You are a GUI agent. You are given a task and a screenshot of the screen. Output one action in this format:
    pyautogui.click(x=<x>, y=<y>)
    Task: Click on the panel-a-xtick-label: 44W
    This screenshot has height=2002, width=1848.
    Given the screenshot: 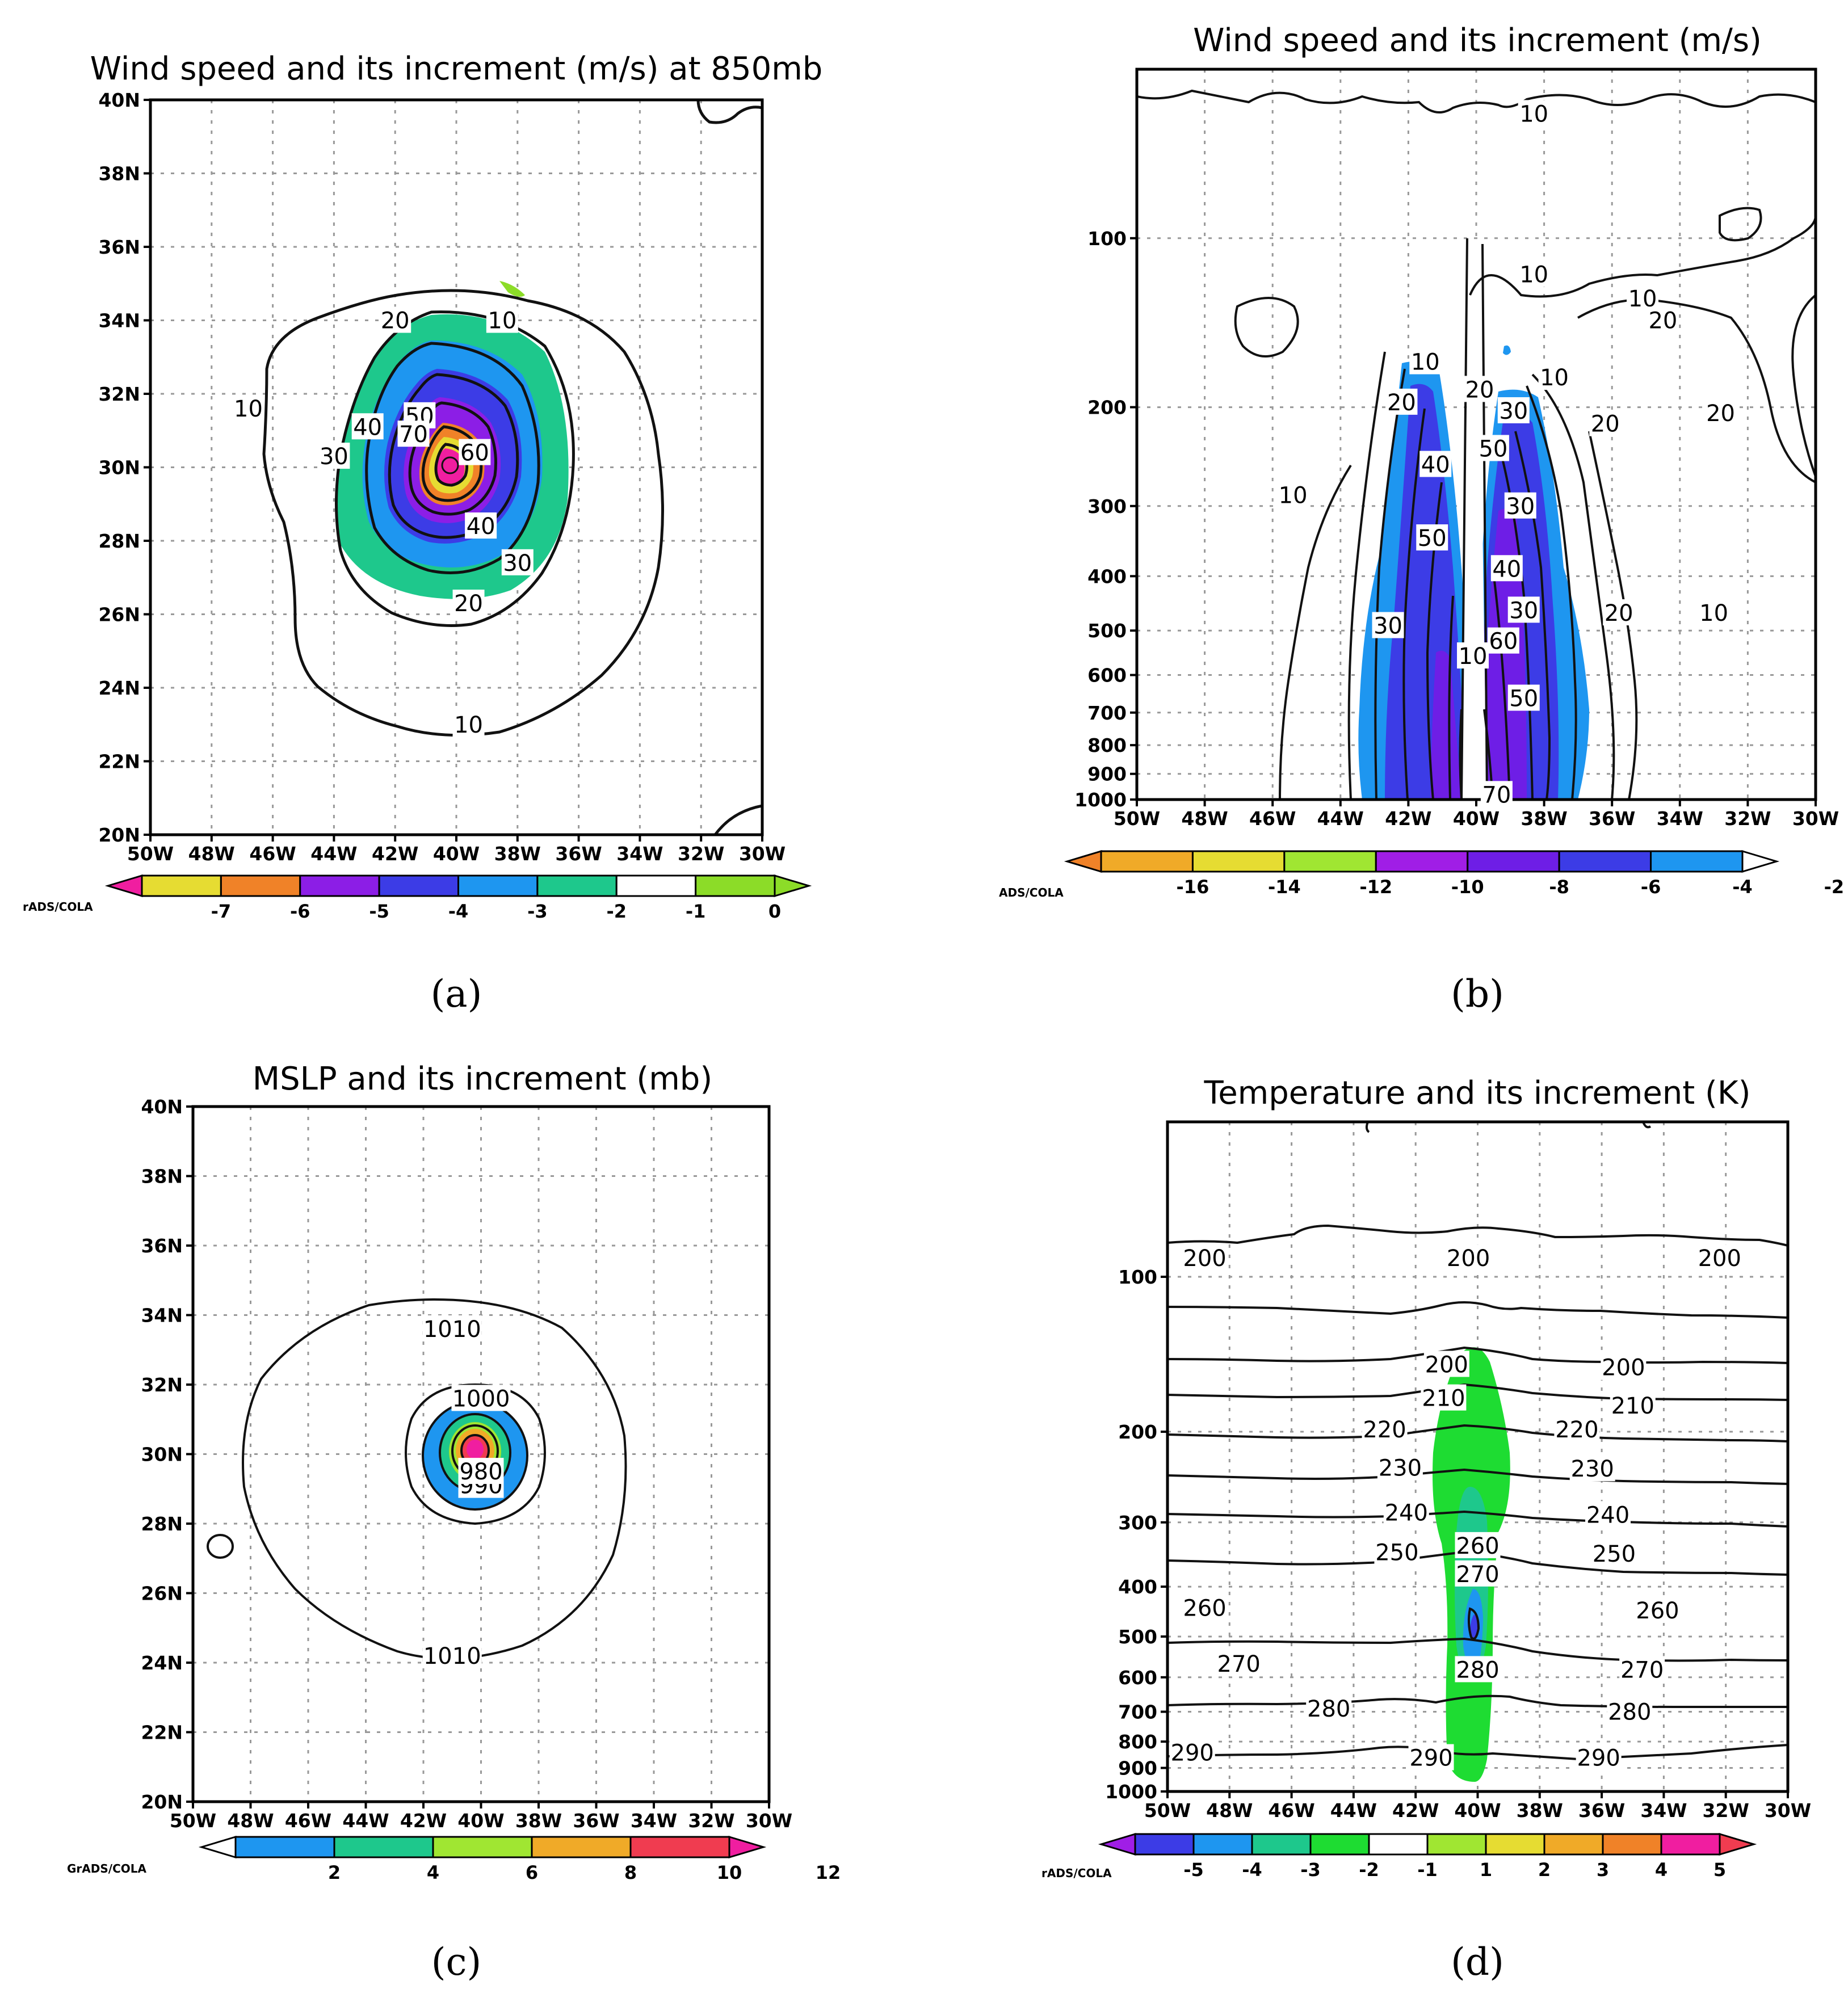 What is the action you would take?
    pyautogui.click(x=333, y=854)
    